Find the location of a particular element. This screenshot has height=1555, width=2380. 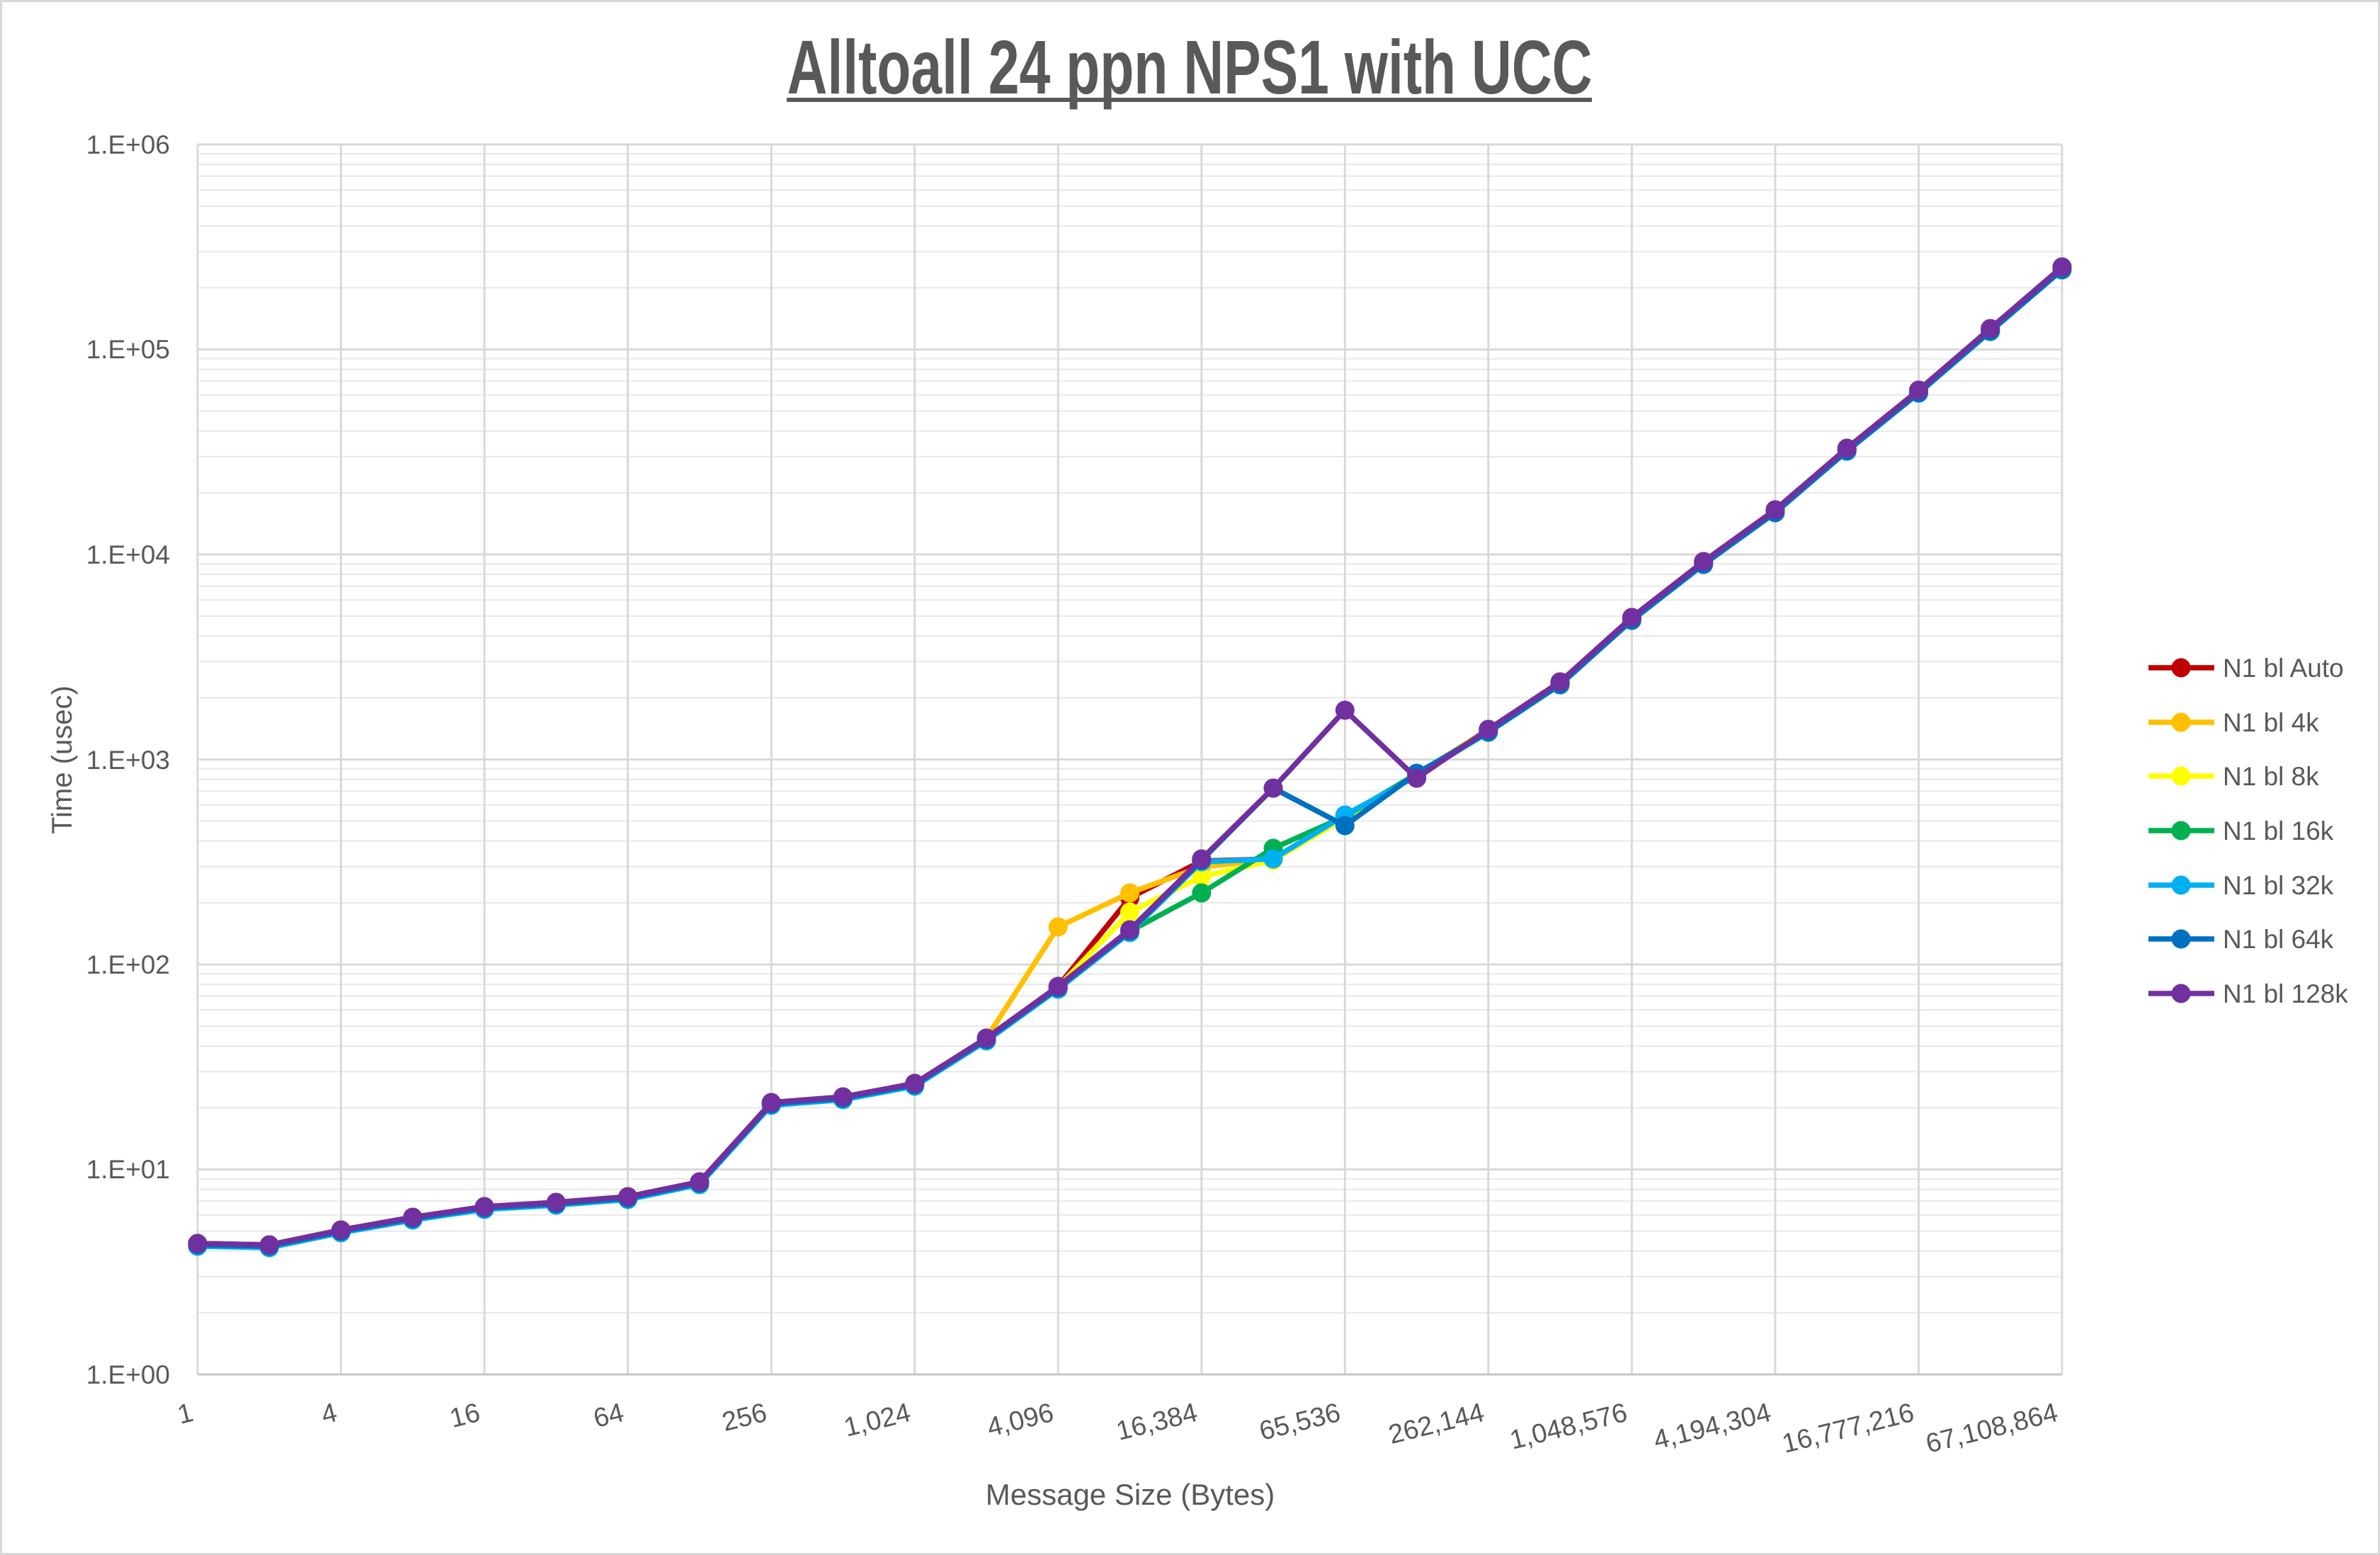

svg-text: 1.E+02 is located at coordinates (128, 964).